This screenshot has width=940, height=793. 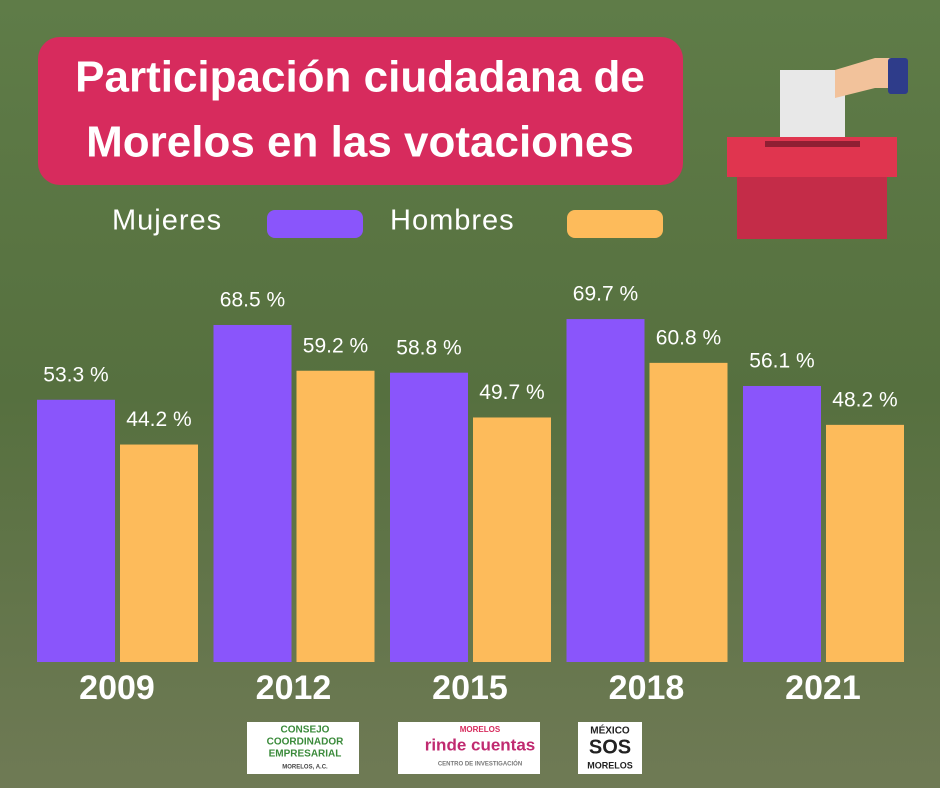 I want to click on logo-text: CENTRO DE INVESTIGACIÓN, so click(x=480, y=764).